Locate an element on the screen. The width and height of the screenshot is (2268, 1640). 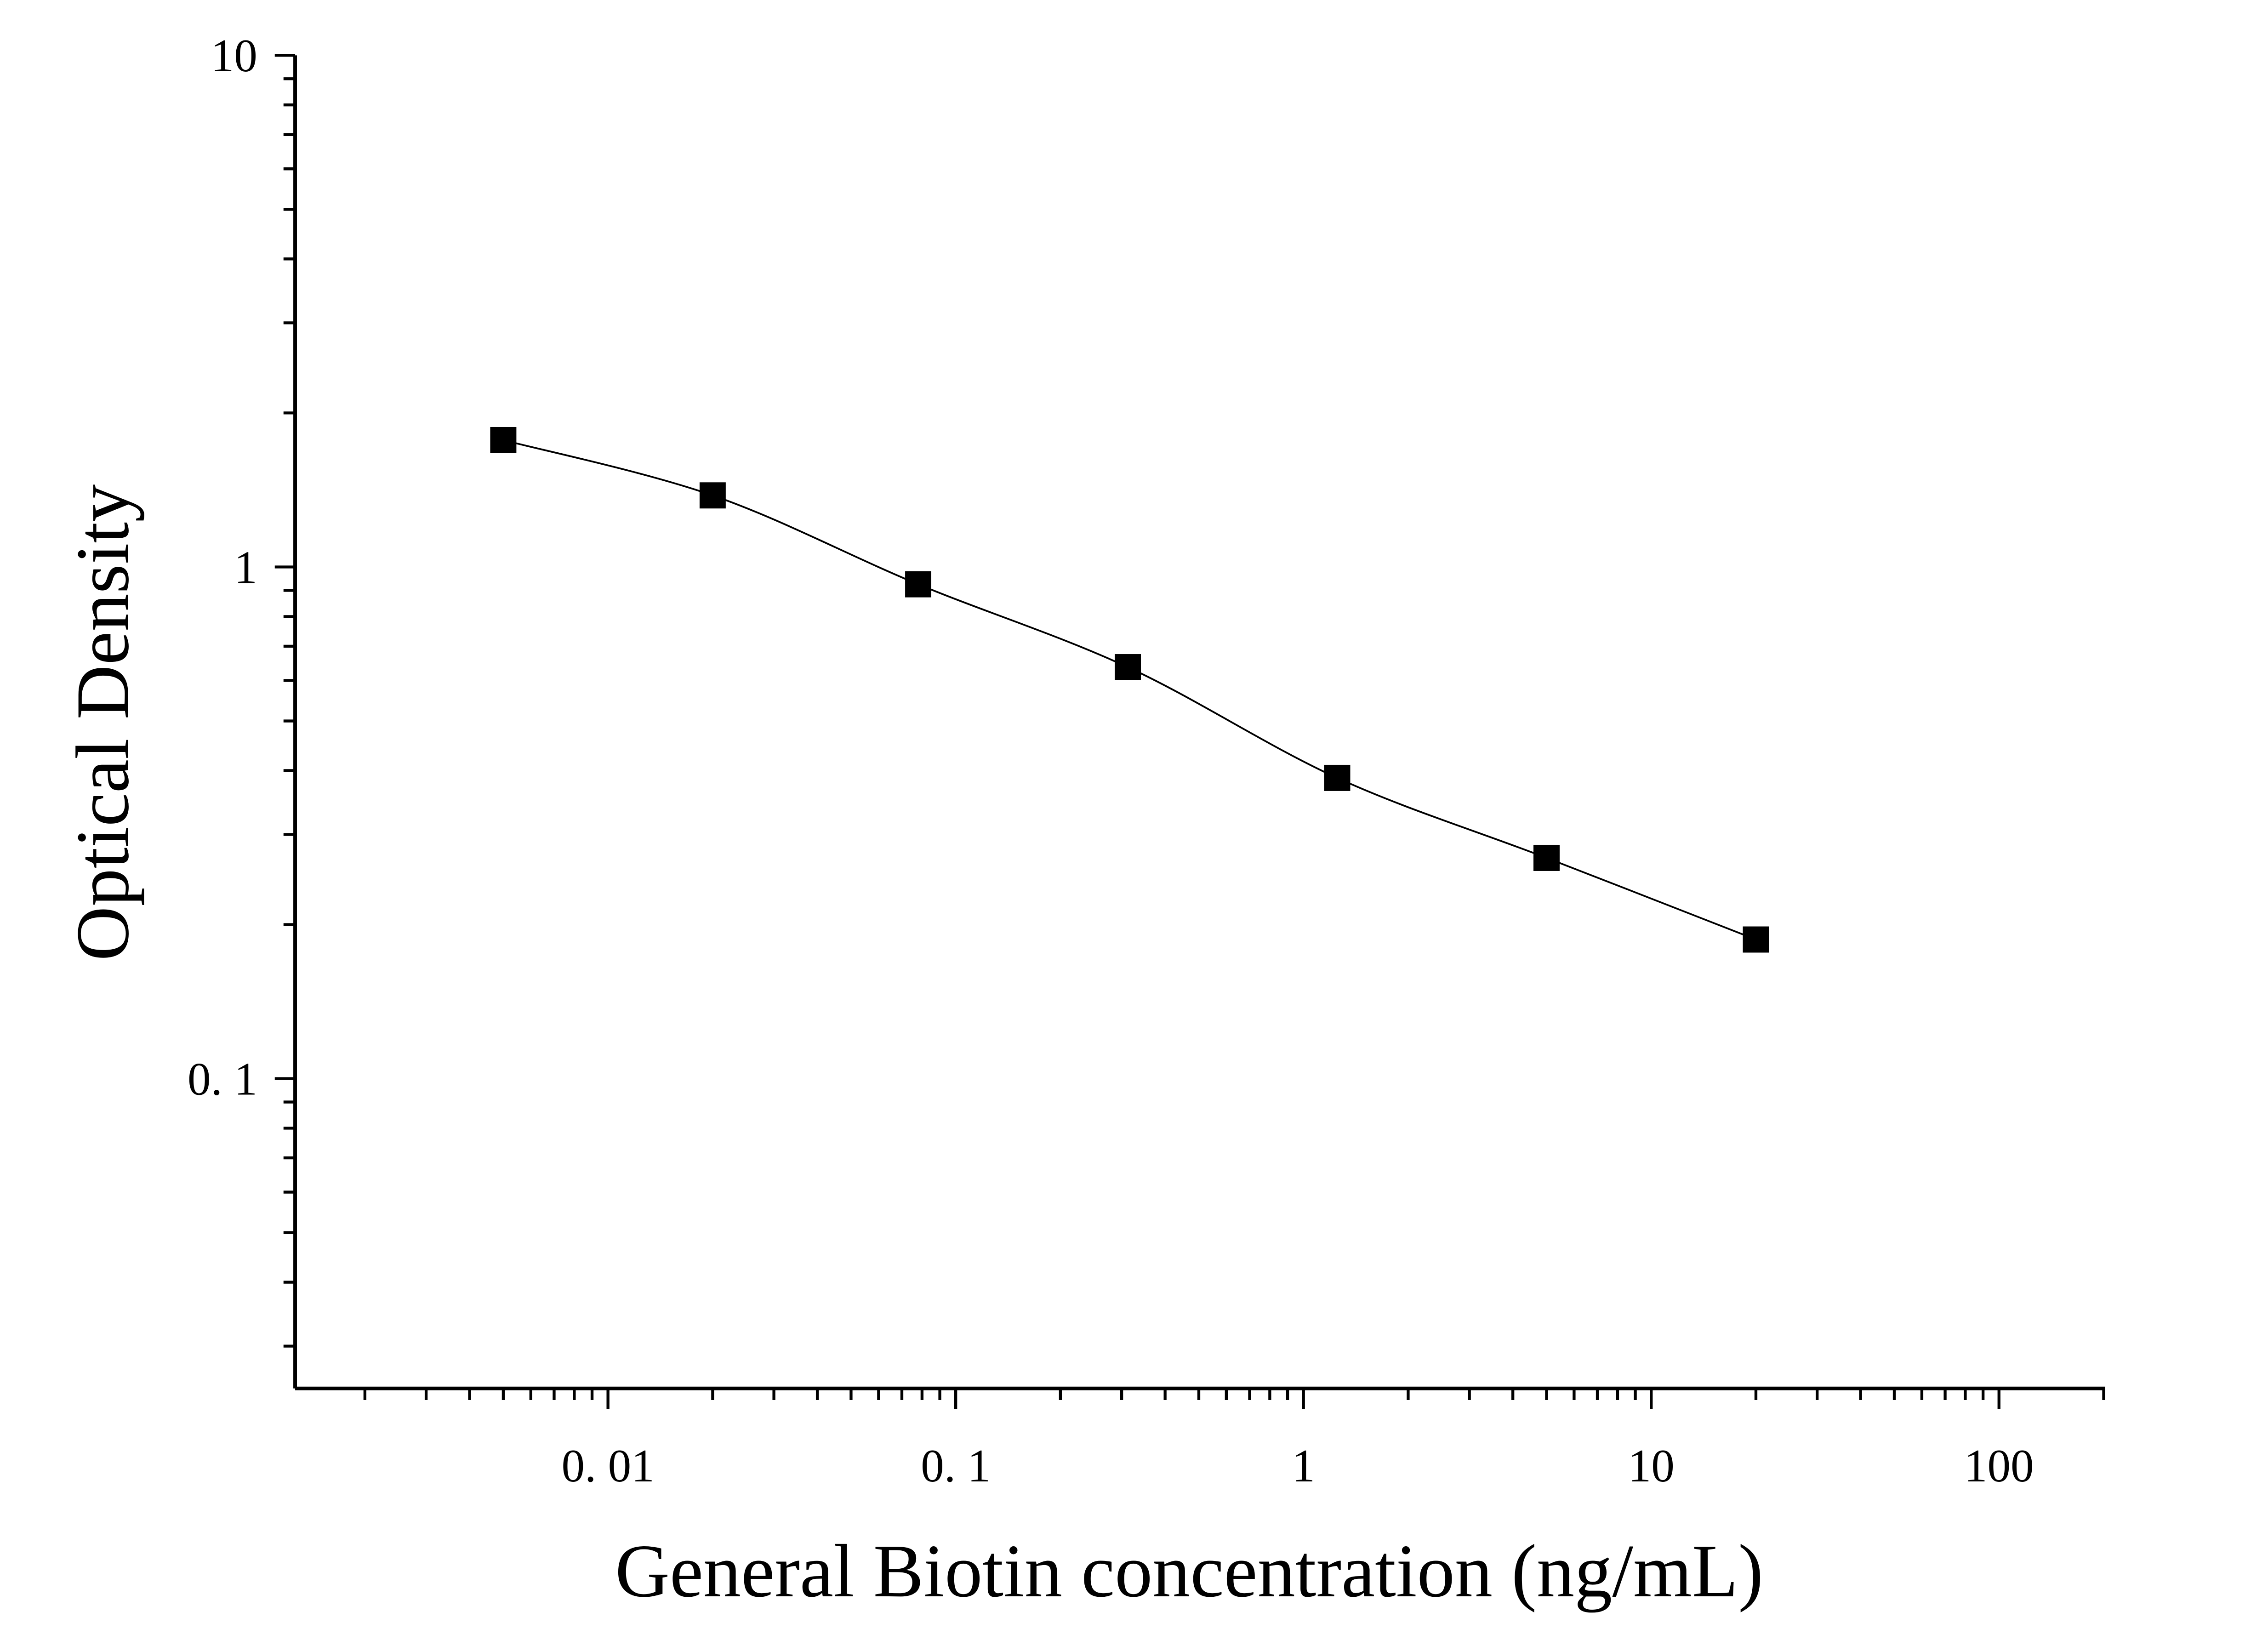
y-axis-label: Optical Density is located at coordinates (102, 722).